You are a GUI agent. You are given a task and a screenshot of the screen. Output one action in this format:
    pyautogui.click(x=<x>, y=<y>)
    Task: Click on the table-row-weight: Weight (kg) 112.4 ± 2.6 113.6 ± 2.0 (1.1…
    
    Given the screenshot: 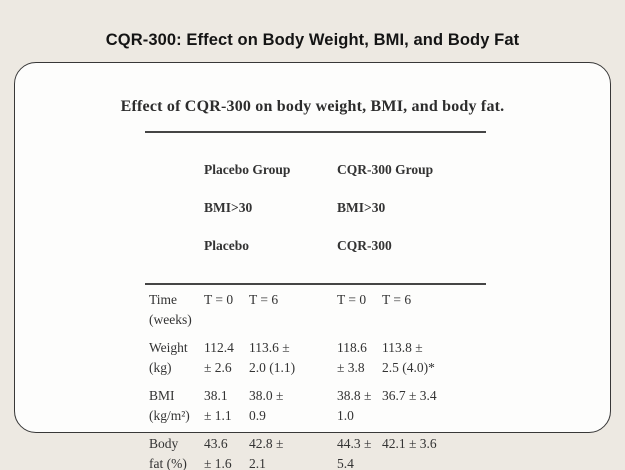 What is the action you would take?
    pyautogui.click(x=315, y=357)
    